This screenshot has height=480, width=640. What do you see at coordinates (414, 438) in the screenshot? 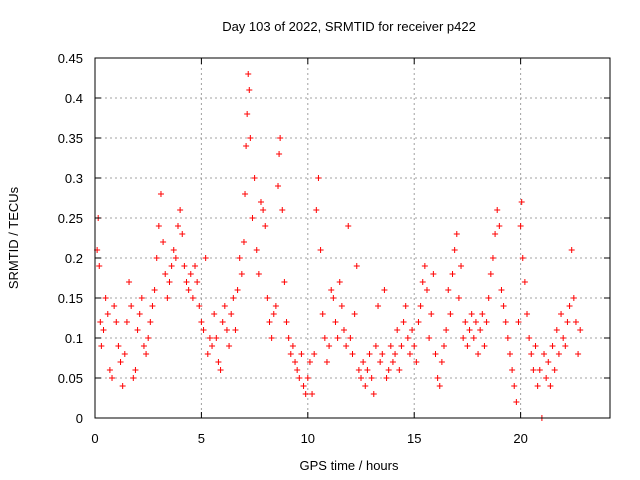
I see `x-tick-label: 15` at bounding box center [414, 438].